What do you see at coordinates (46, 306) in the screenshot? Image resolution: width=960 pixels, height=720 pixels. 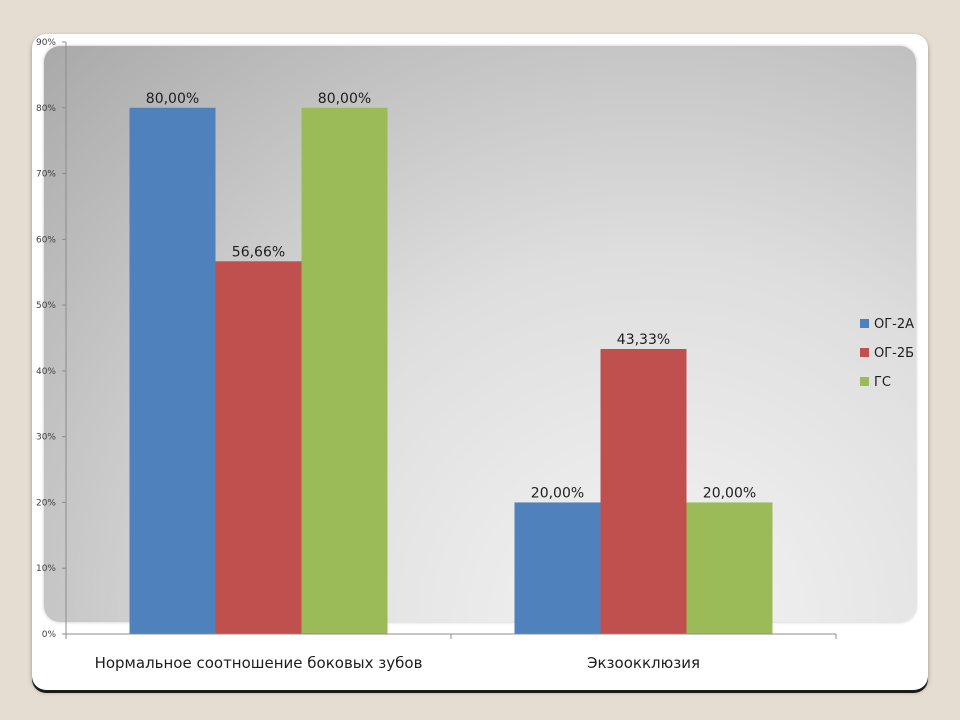 I see `y-tick-label: 50%` at bounding box center [46, 306].